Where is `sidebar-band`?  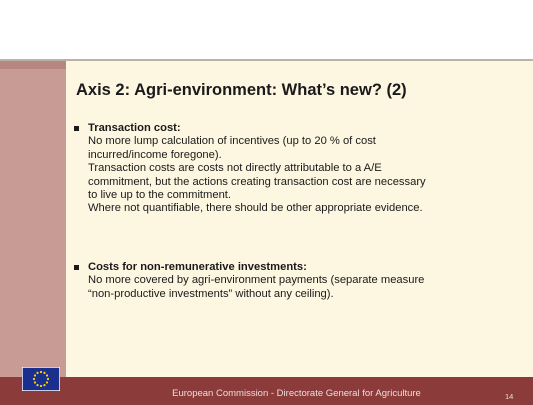 sidebar-band is located at coordinates (33, 65).